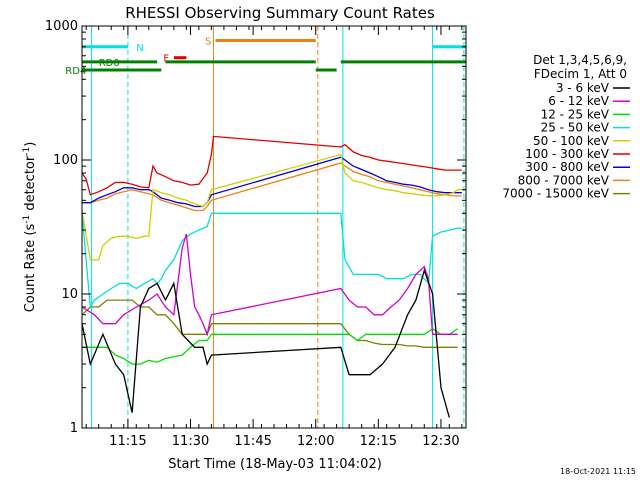  I want to click on status-marker-label: RD4, so click(75, 71).